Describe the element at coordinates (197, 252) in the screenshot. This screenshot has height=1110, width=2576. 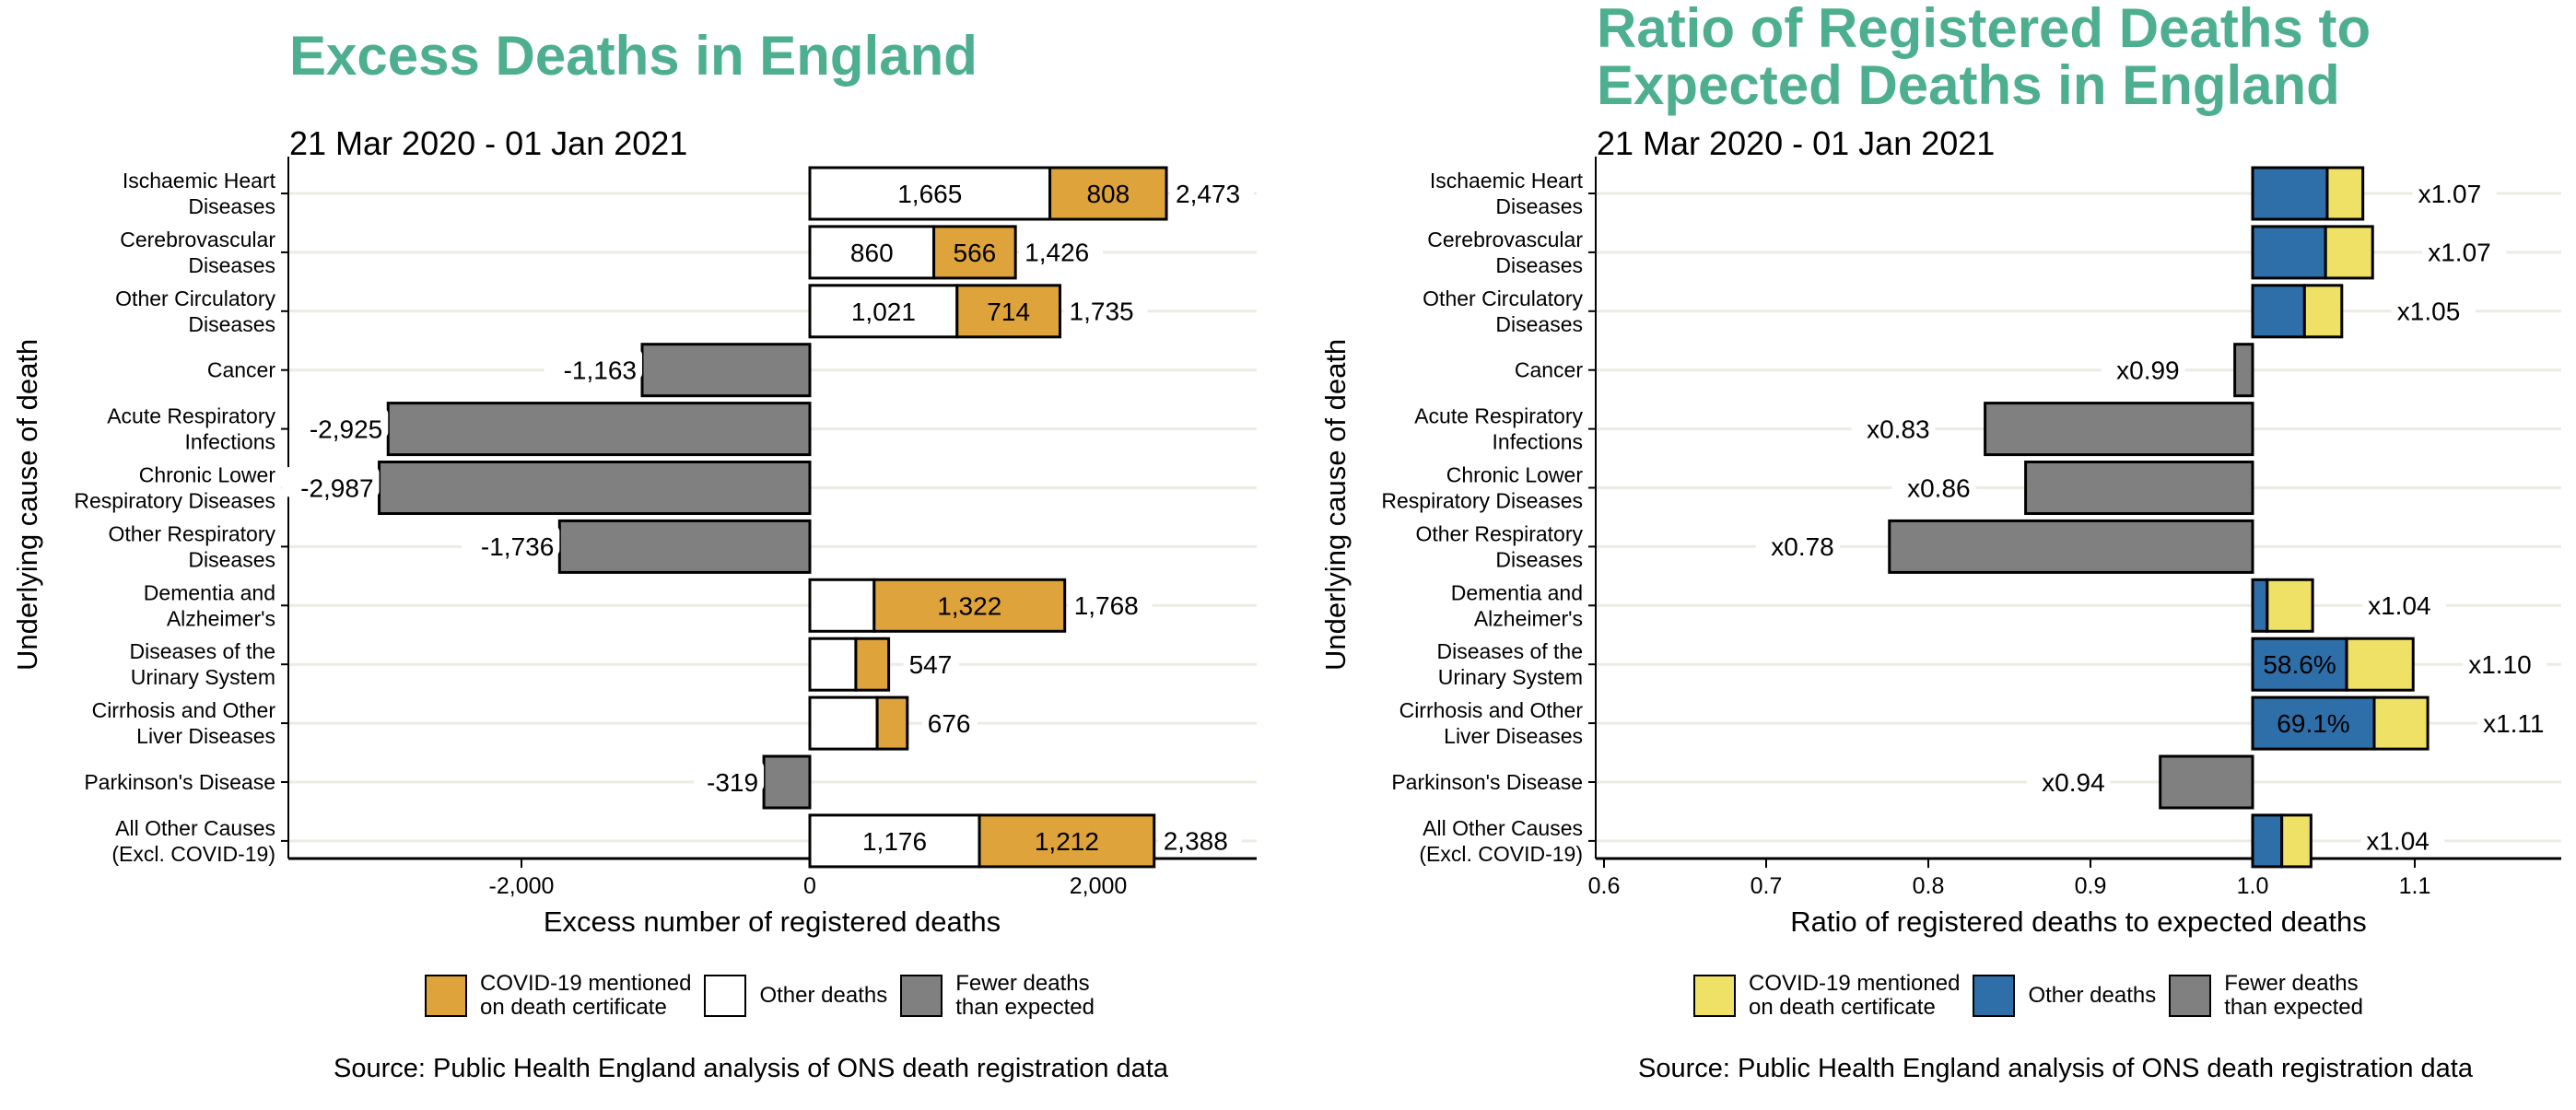
I see `left-y-tick-label: Cerebrovascular Diseases` at that location.